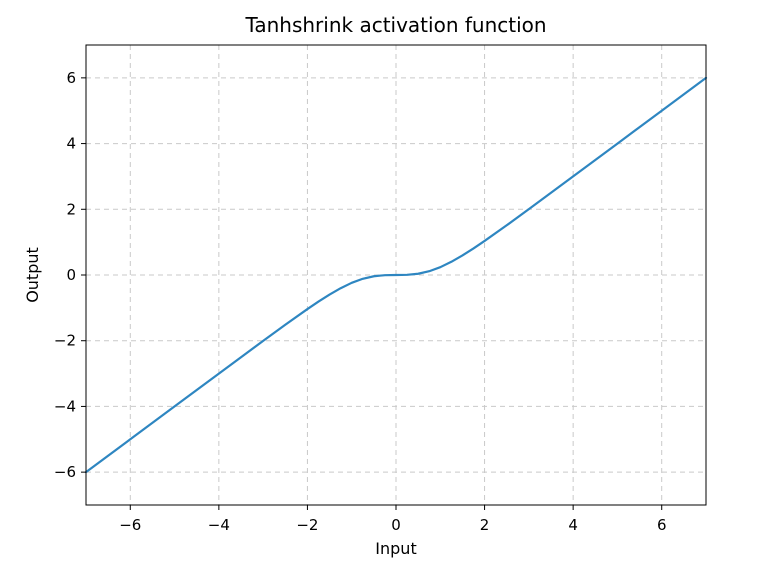 The width and height of the screenshot is (757, 563). Describe the element at coordinates (71, 144) in the screenshot. I see `y-tick-label: 4` at that location.